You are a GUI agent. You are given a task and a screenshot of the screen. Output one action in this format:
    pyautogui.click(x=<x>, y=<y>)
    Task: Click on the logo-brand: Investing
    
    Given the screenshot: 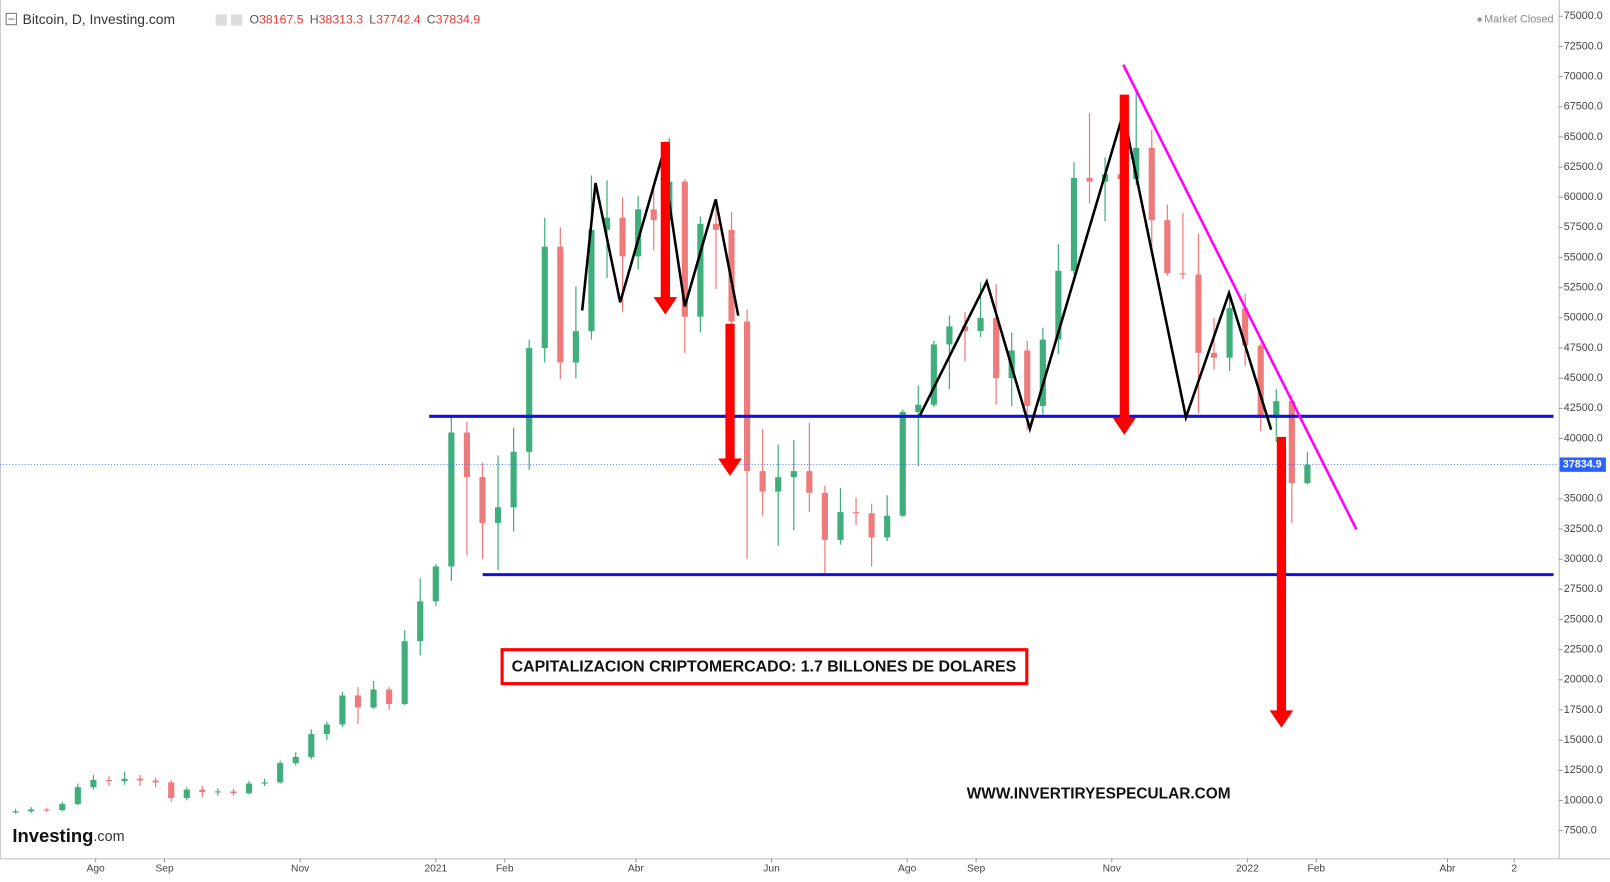 What is the action you would take?
    pyautogui.click(x=52, y=835)
    